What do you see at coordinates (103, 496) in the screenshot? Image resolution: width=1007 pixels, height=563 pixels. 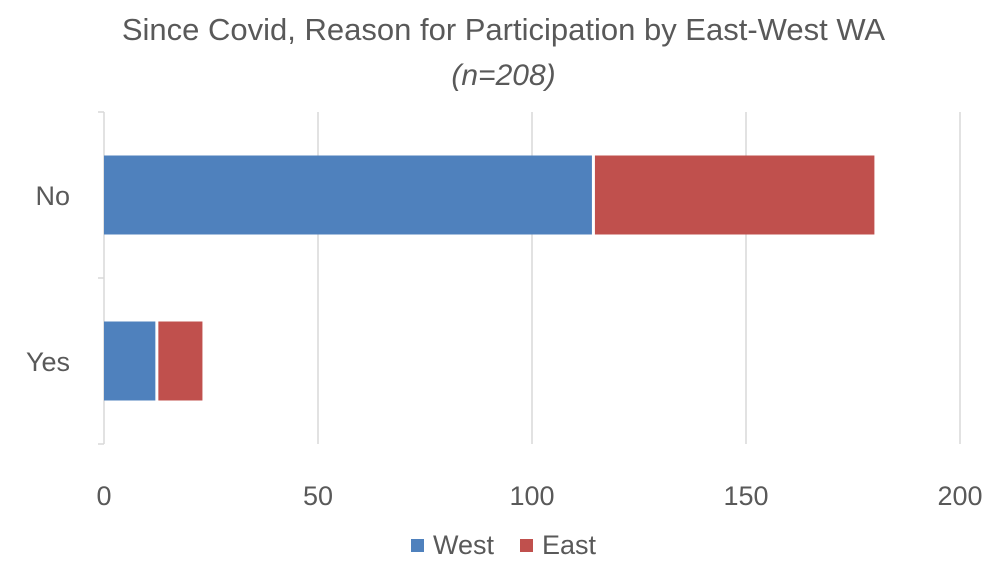 I see `x-tick-label: 0` at bounding box center [103, 496].